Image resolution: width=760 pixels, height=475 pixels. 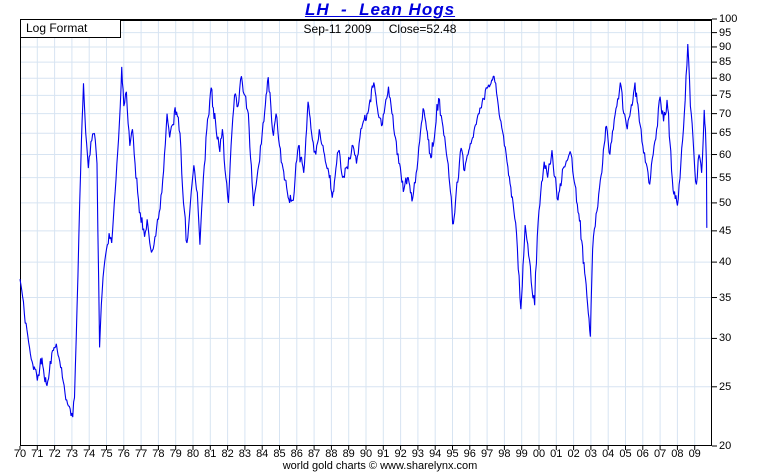 I want to click on y-tick-label: 30, so click(x=725, y=338).